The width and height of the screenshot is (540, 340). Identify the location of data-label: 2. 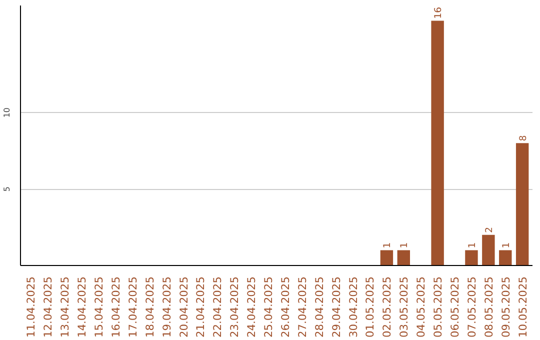
(489, 229).